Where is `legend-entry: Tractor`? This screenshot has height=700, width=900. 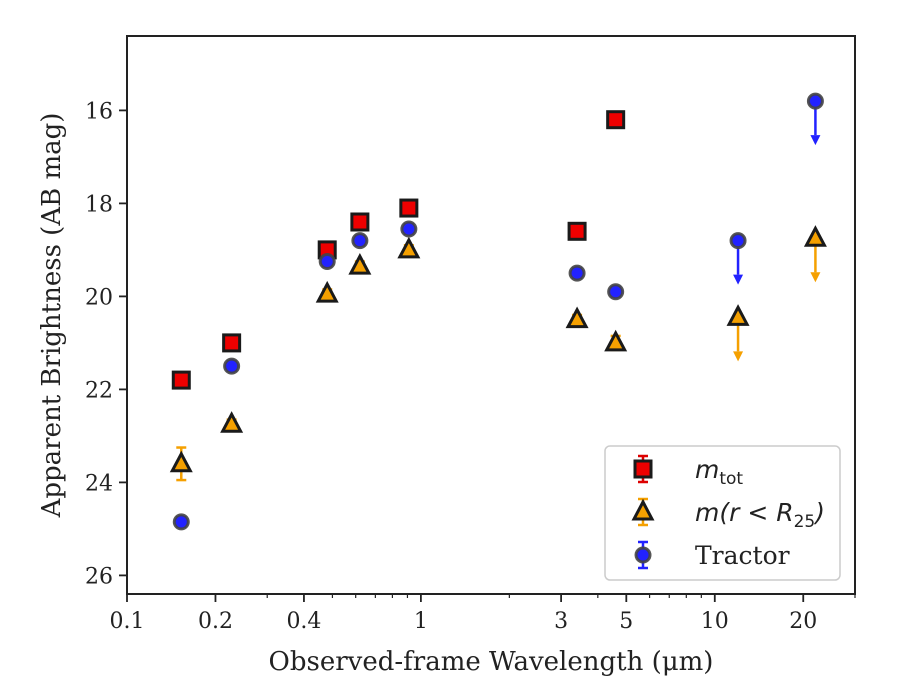
legend-entry: Tractor is located at coordinates (712, 555).